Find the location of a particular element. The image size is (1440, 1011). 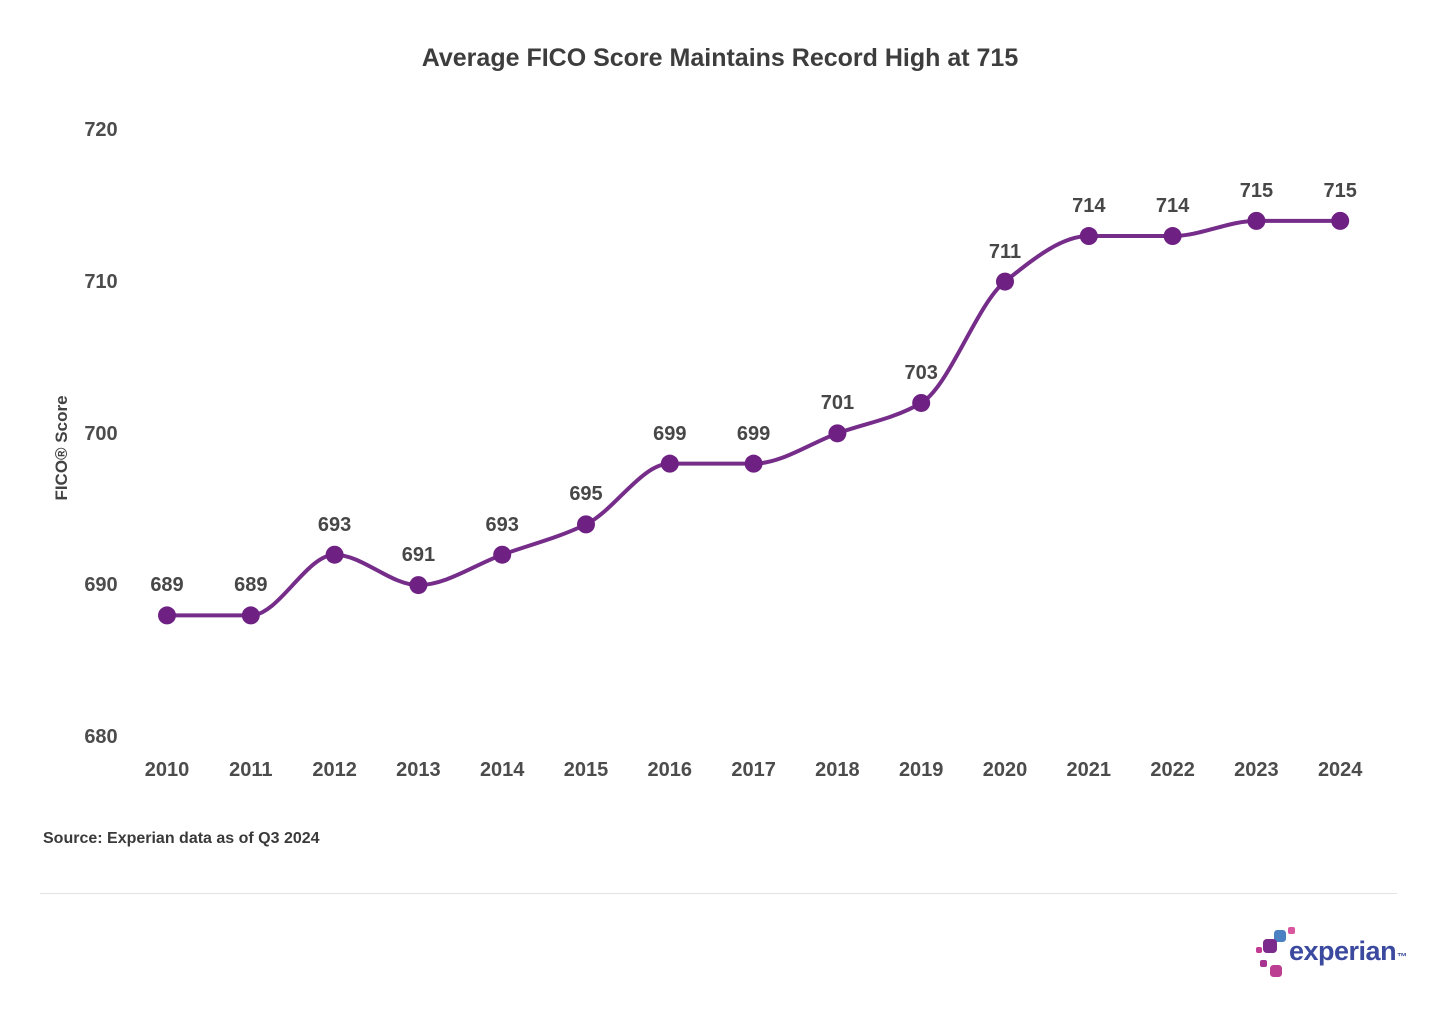

x-tick-2024: 2024 is located at coordinates (1340, 770).